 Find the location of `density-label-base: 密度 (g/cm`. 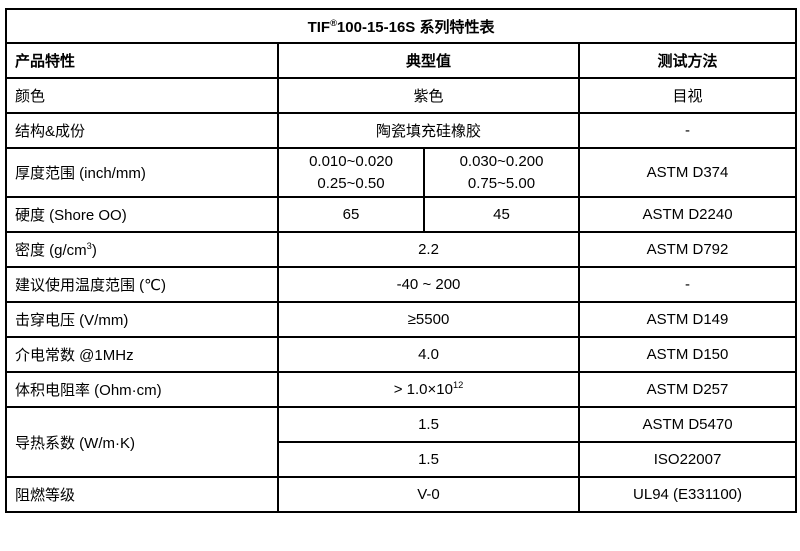

density-label-base: 密度 (g/cm is located at coordinates (51, 250).